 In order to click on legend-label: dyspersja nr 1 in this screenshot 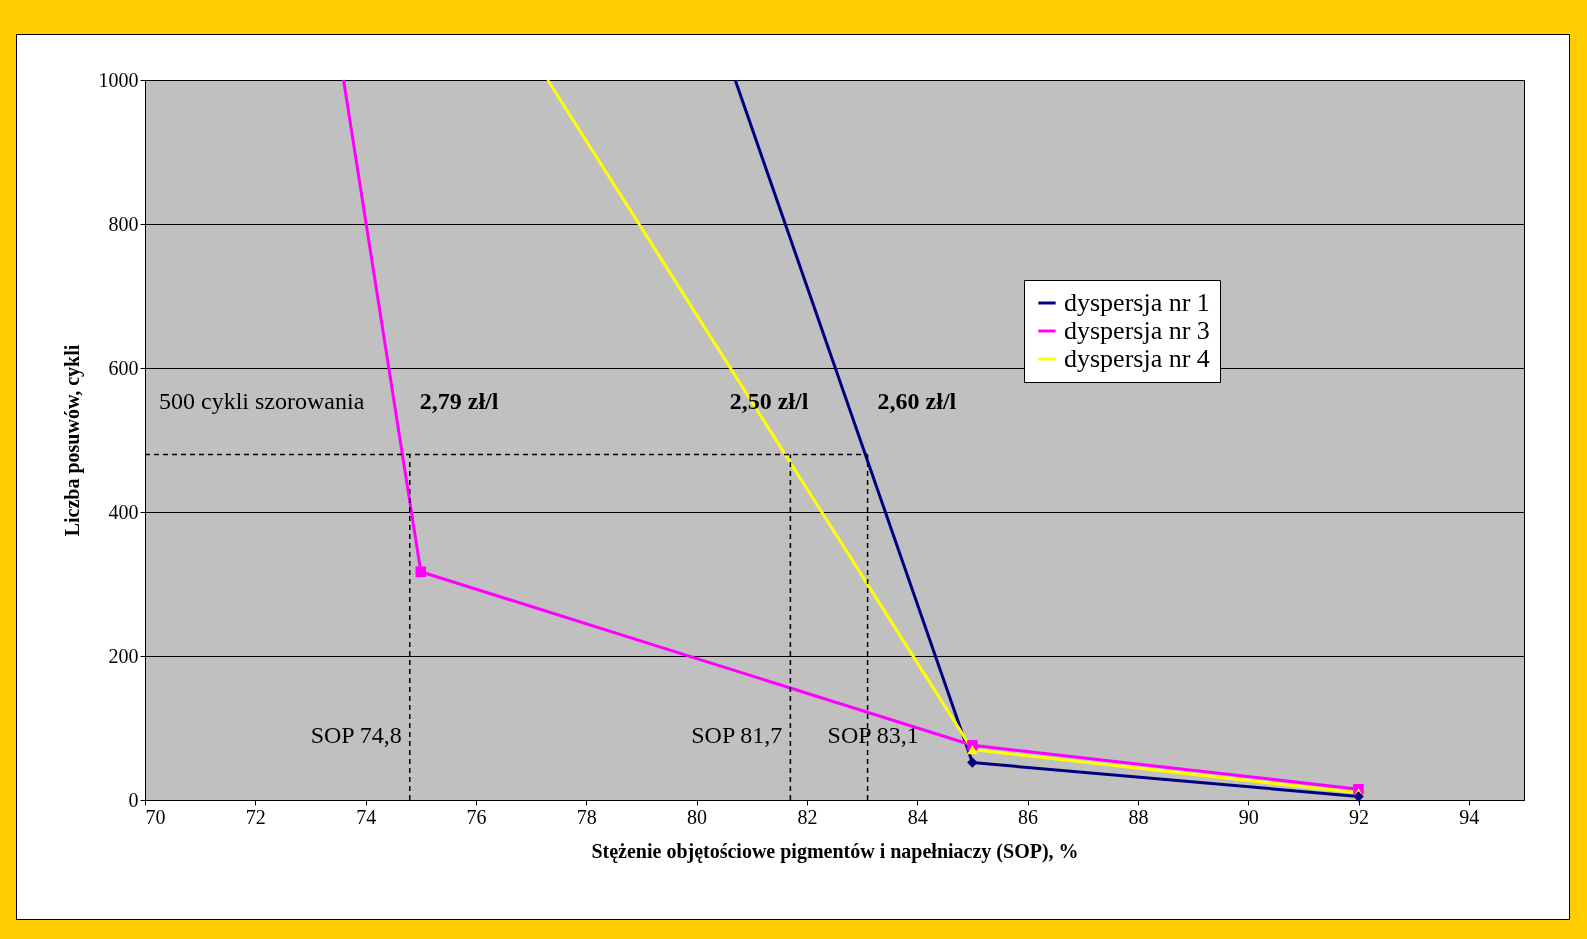, I will do `click(1137, 302)`.